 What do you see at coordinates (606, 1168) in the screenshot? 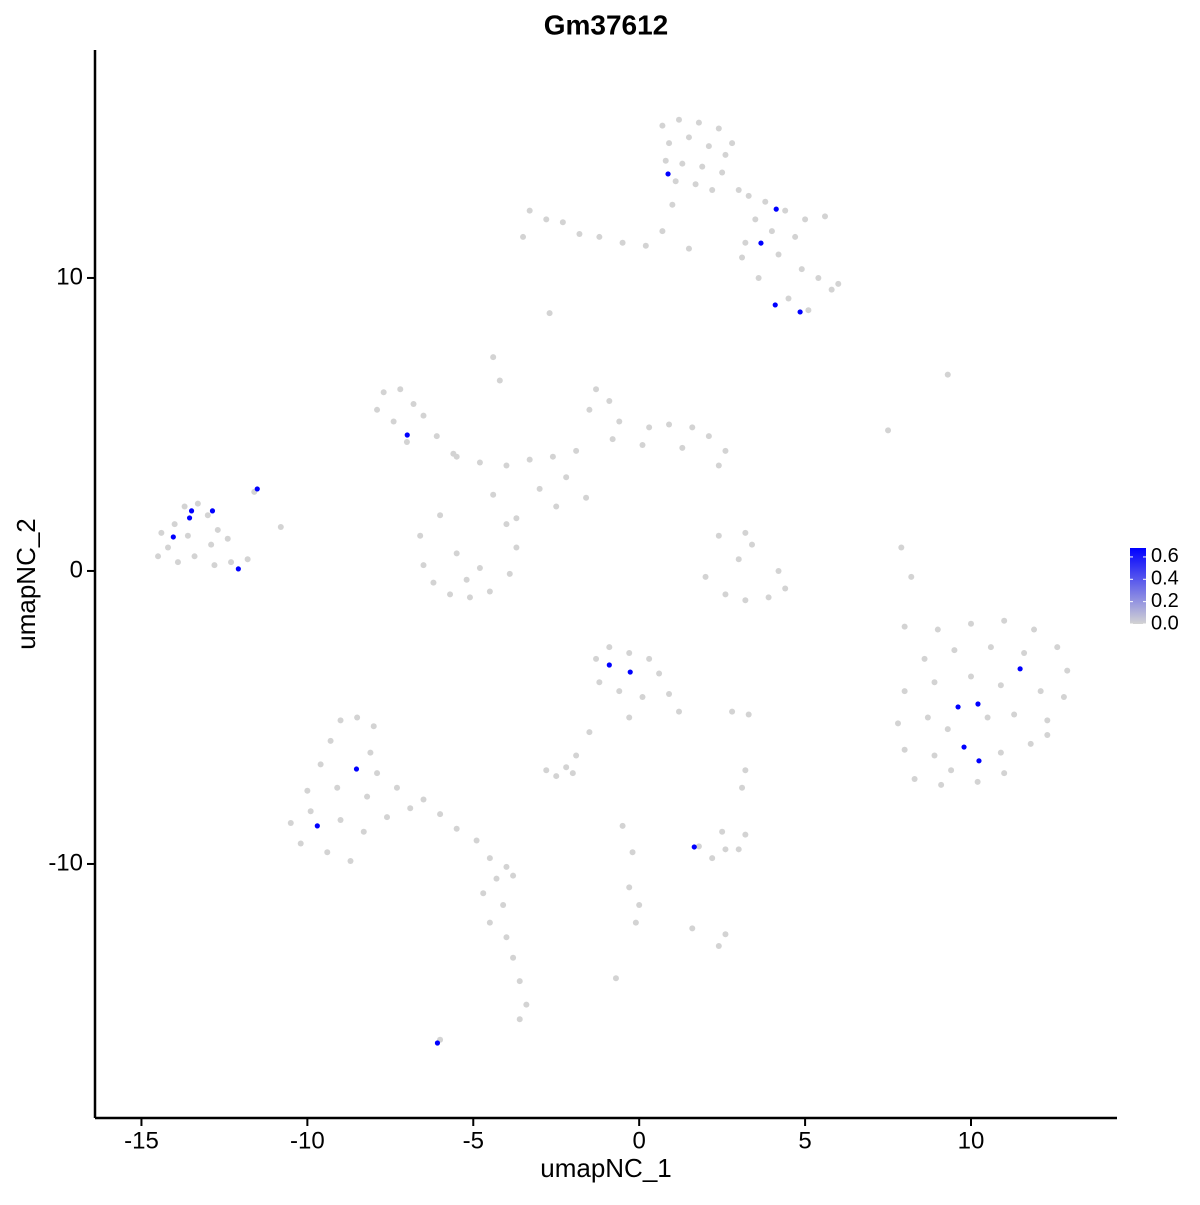
I see `x-axis-label: umapNC_1` at bounding box center [606, 1168].